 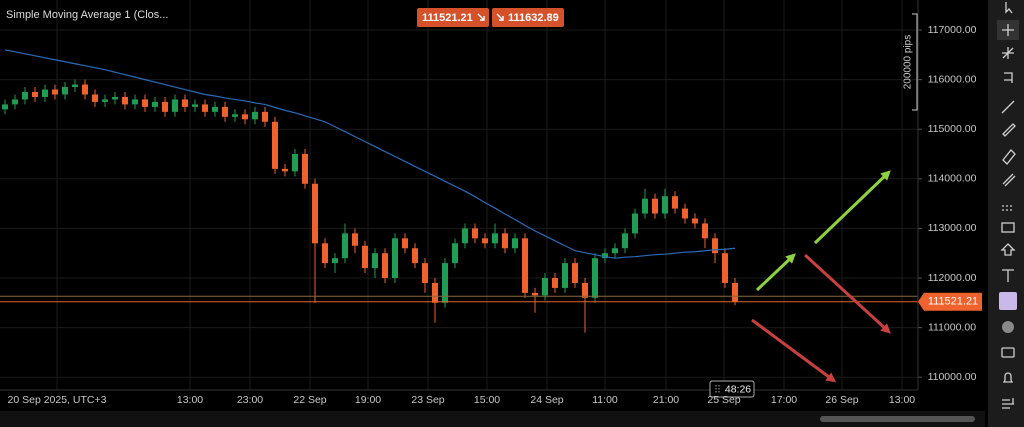 I want to click on line-tool, so click(x=1008, y=107).